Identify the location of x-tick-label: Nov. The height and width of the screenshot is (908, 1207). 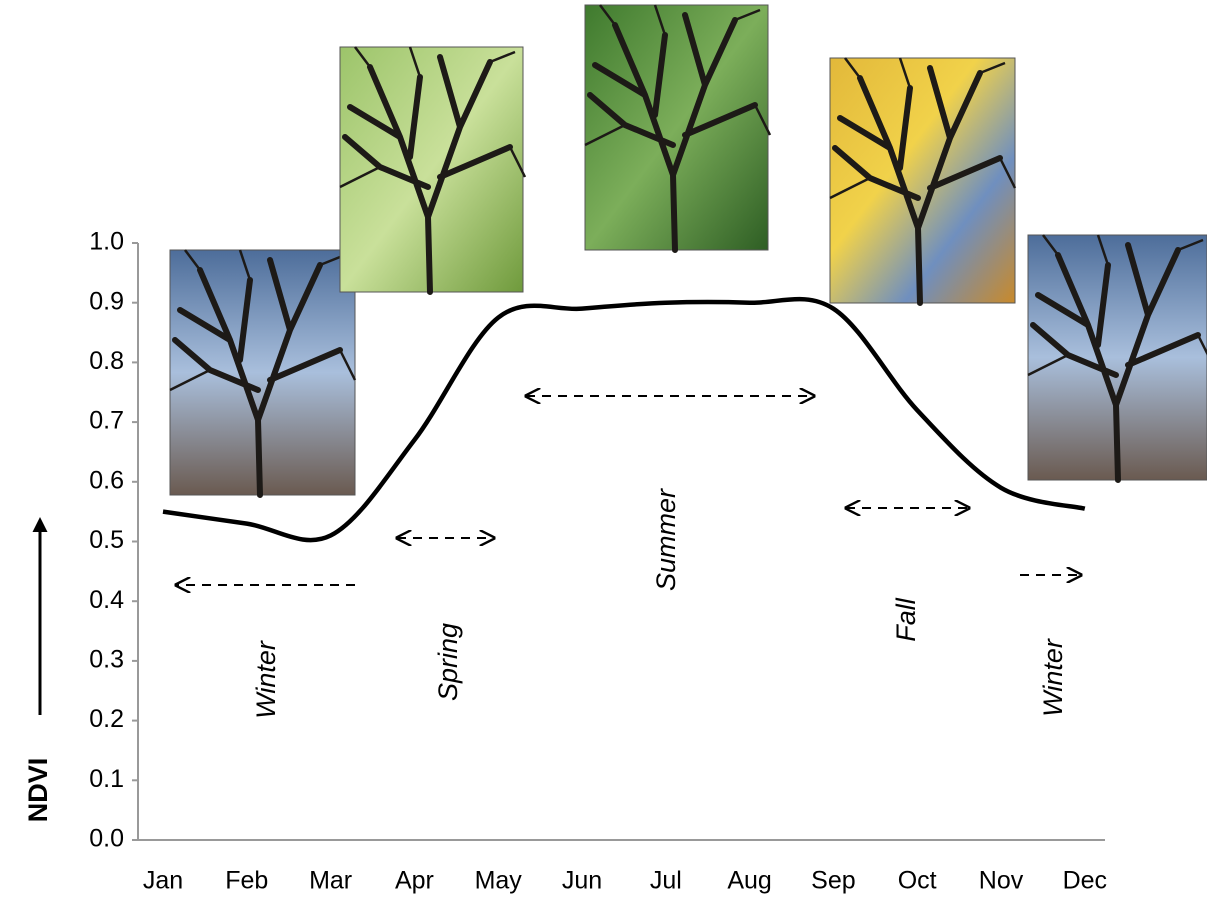
(1001, 881).